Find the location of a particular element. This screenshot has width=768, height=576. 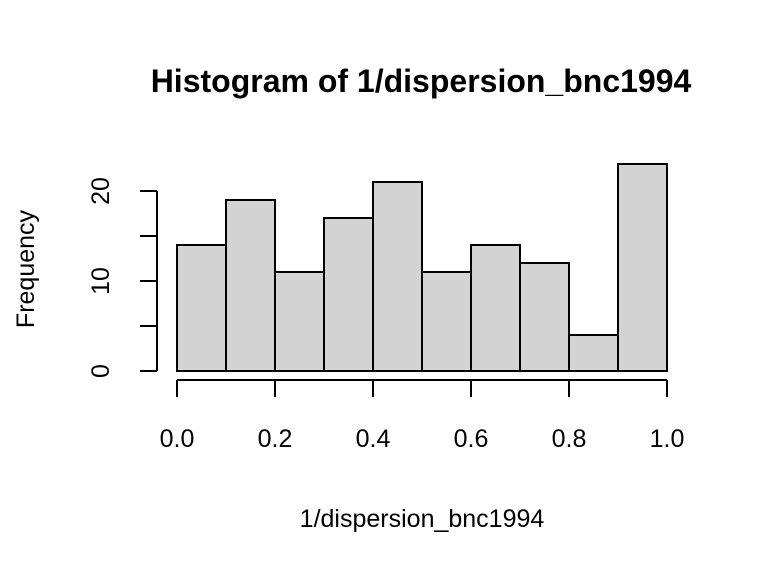

x-tick-label: 0.6 is located at coordinates (471, 439).